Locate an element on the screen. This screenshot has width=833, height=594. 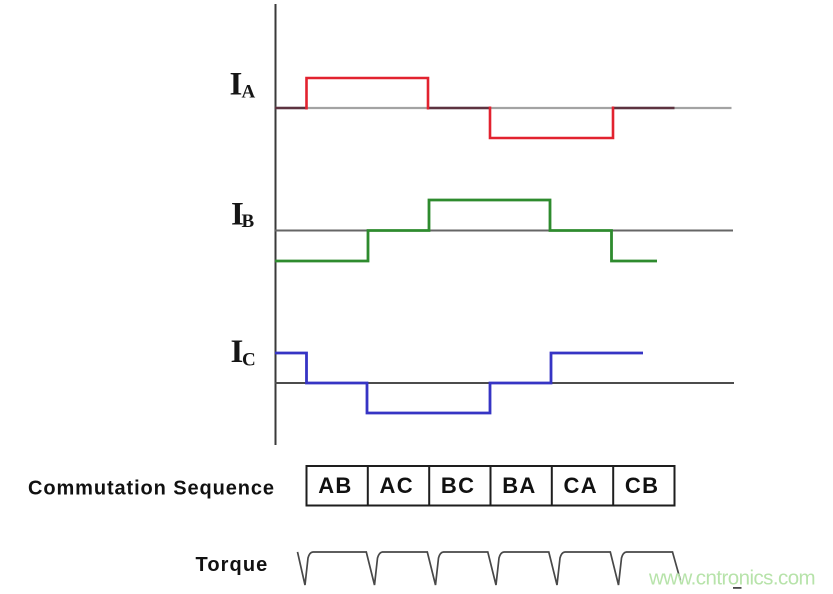
svg-text: B is located at coordinates (248, 221).